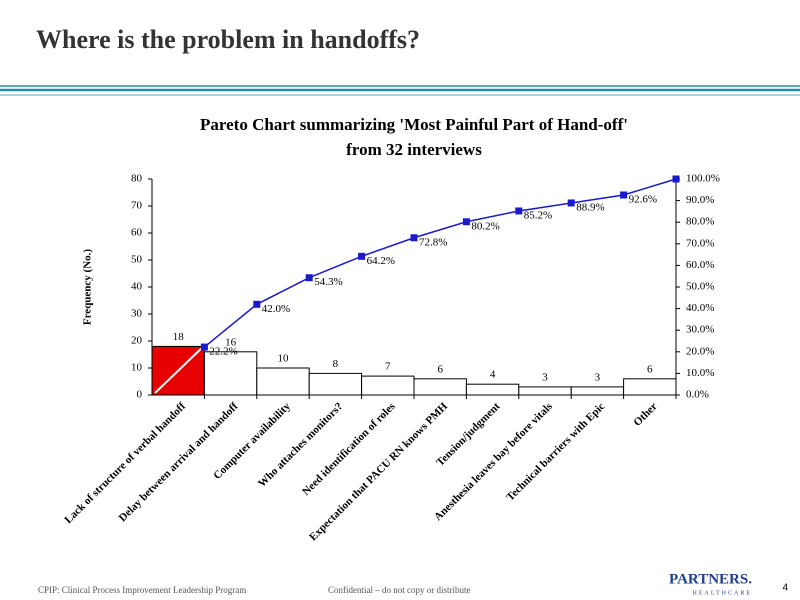 This screenshot has height=600, width=800. What do you see at coordinates (137, 260) in the screenshot?
I see `y-tick-label: 50` at bounding box center [137, 260].